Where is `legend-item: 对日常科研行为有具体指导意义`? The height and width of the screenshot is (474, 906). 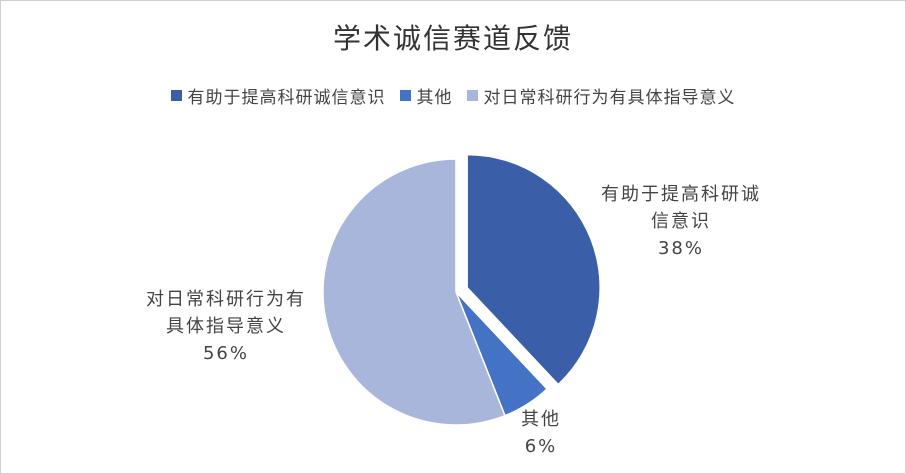
legend-item: 对日常科研行为有具体指导意义 is located at coordinates (601, 95).